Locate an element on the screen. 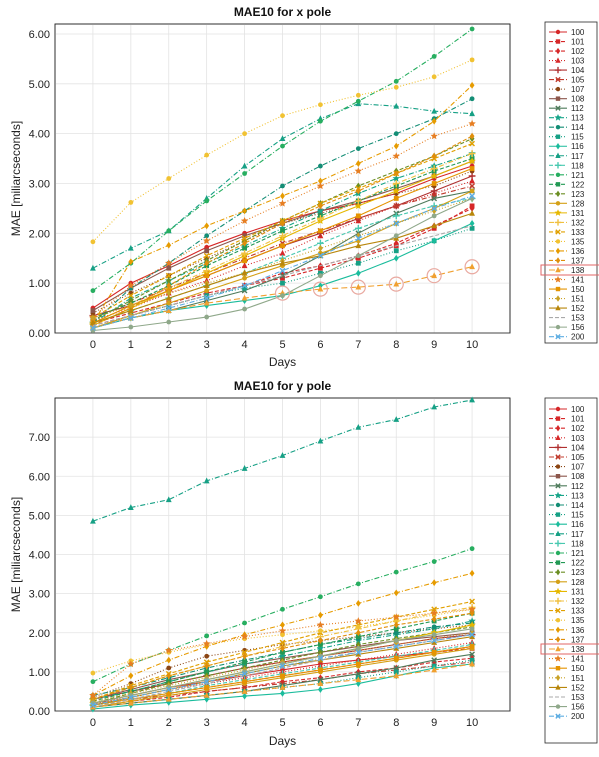 Image resolution: width=599 pixels, height=757 pixels. x-tick-label: 2 is located at coordinates (169, 345).